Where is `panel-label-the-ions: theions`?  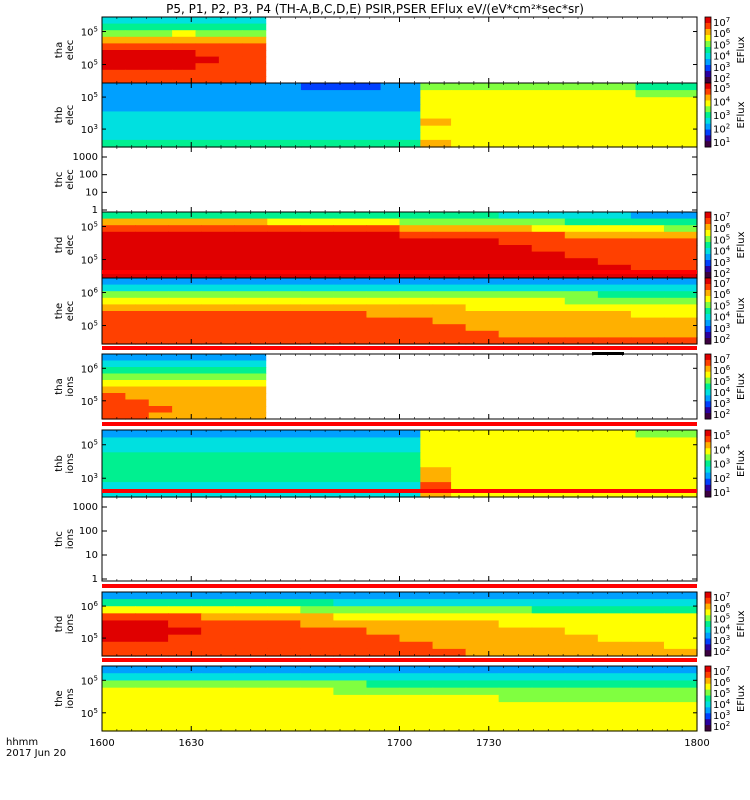 panel-label-the-ions: theions is located at coordinates (65, 698).